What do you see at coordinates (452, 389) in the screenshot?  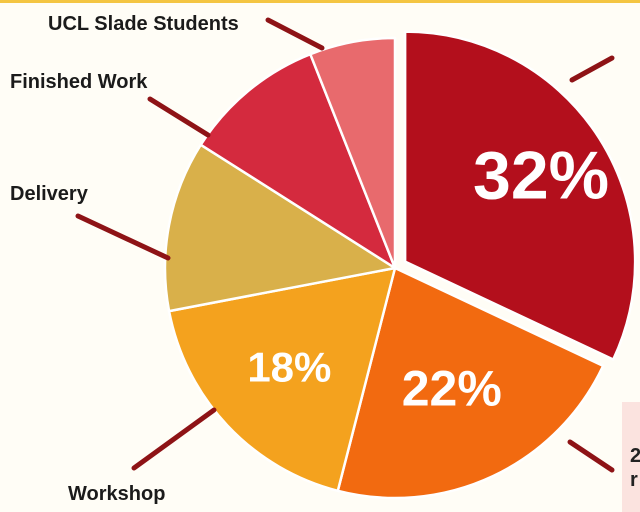 I see `pie-value-label-2: 22%` at bounding box center [452, 389].